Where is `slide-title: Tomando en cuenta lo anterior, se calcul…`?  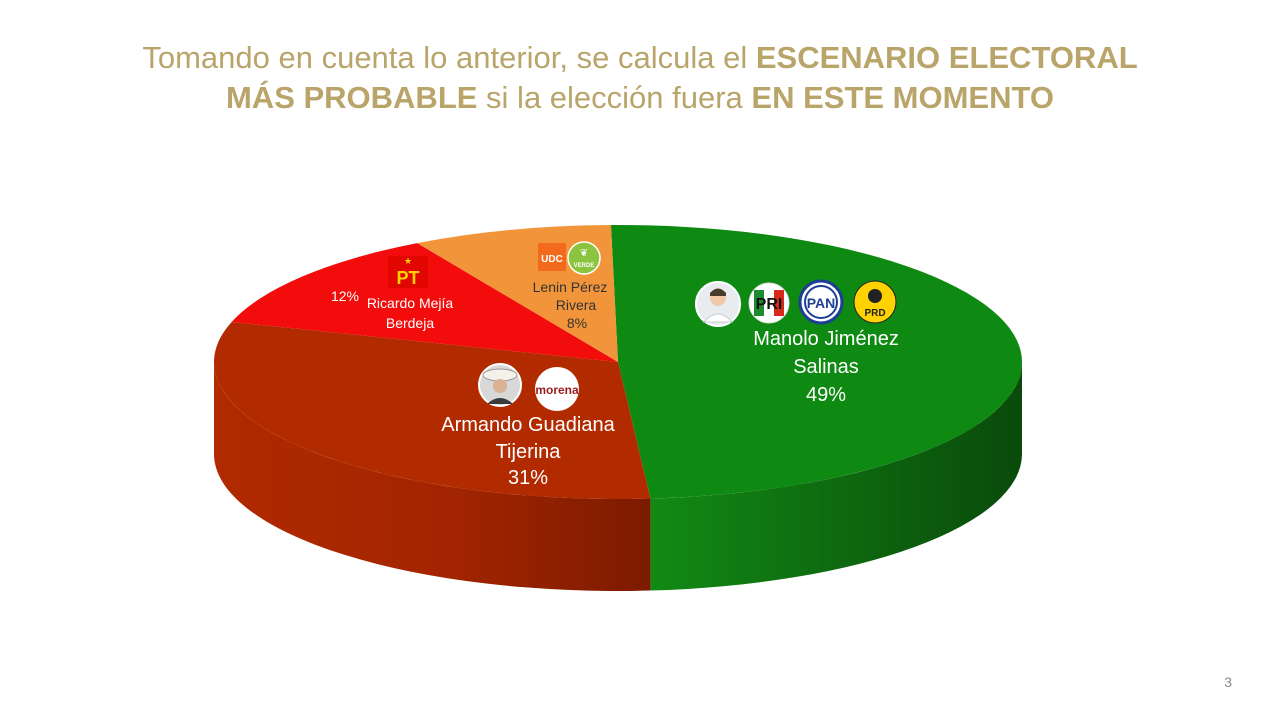
slide-title: Tomando en cuenta lo anterior, se calcul… is located at coordinates (640, 78).